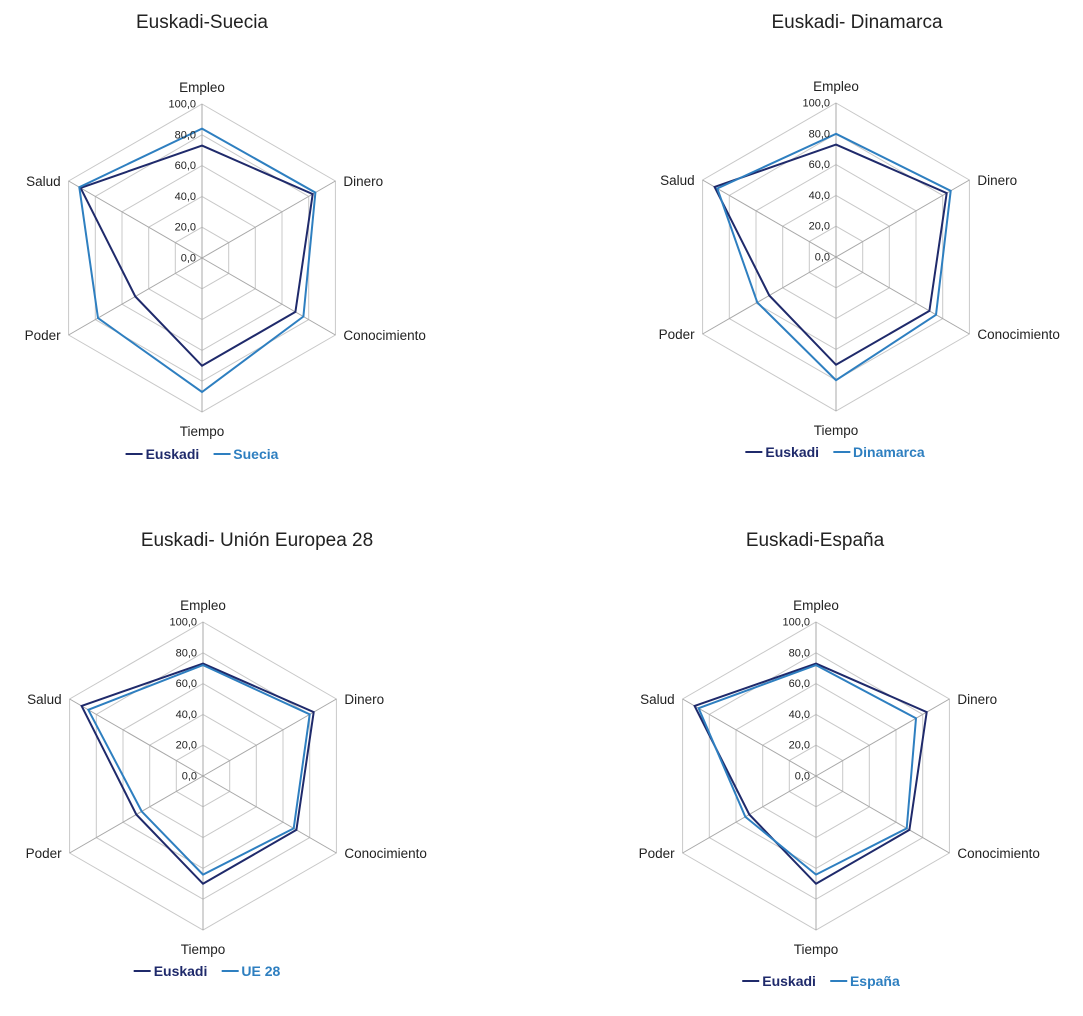 The width and height of the screenshot is (1083, 1016). I want to click on legend-item-suecia: Suecia, so click(245, 454).